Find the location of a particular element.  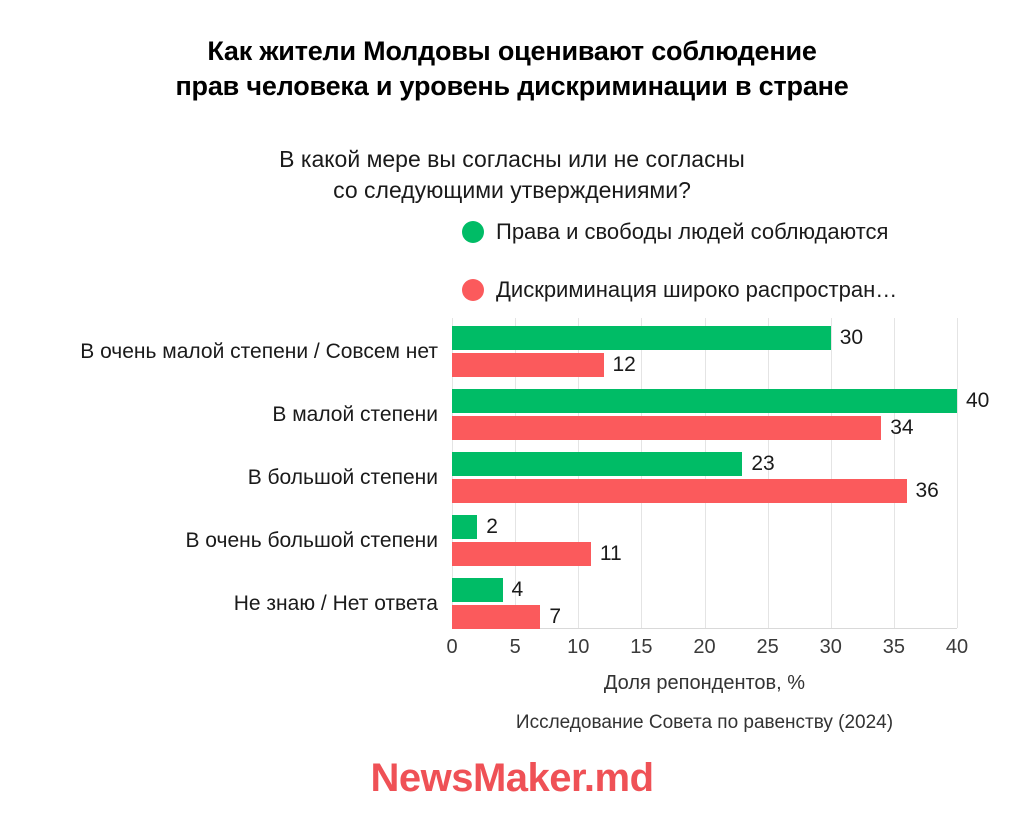

bar-green: 23 is located at coordinates (613, 464).